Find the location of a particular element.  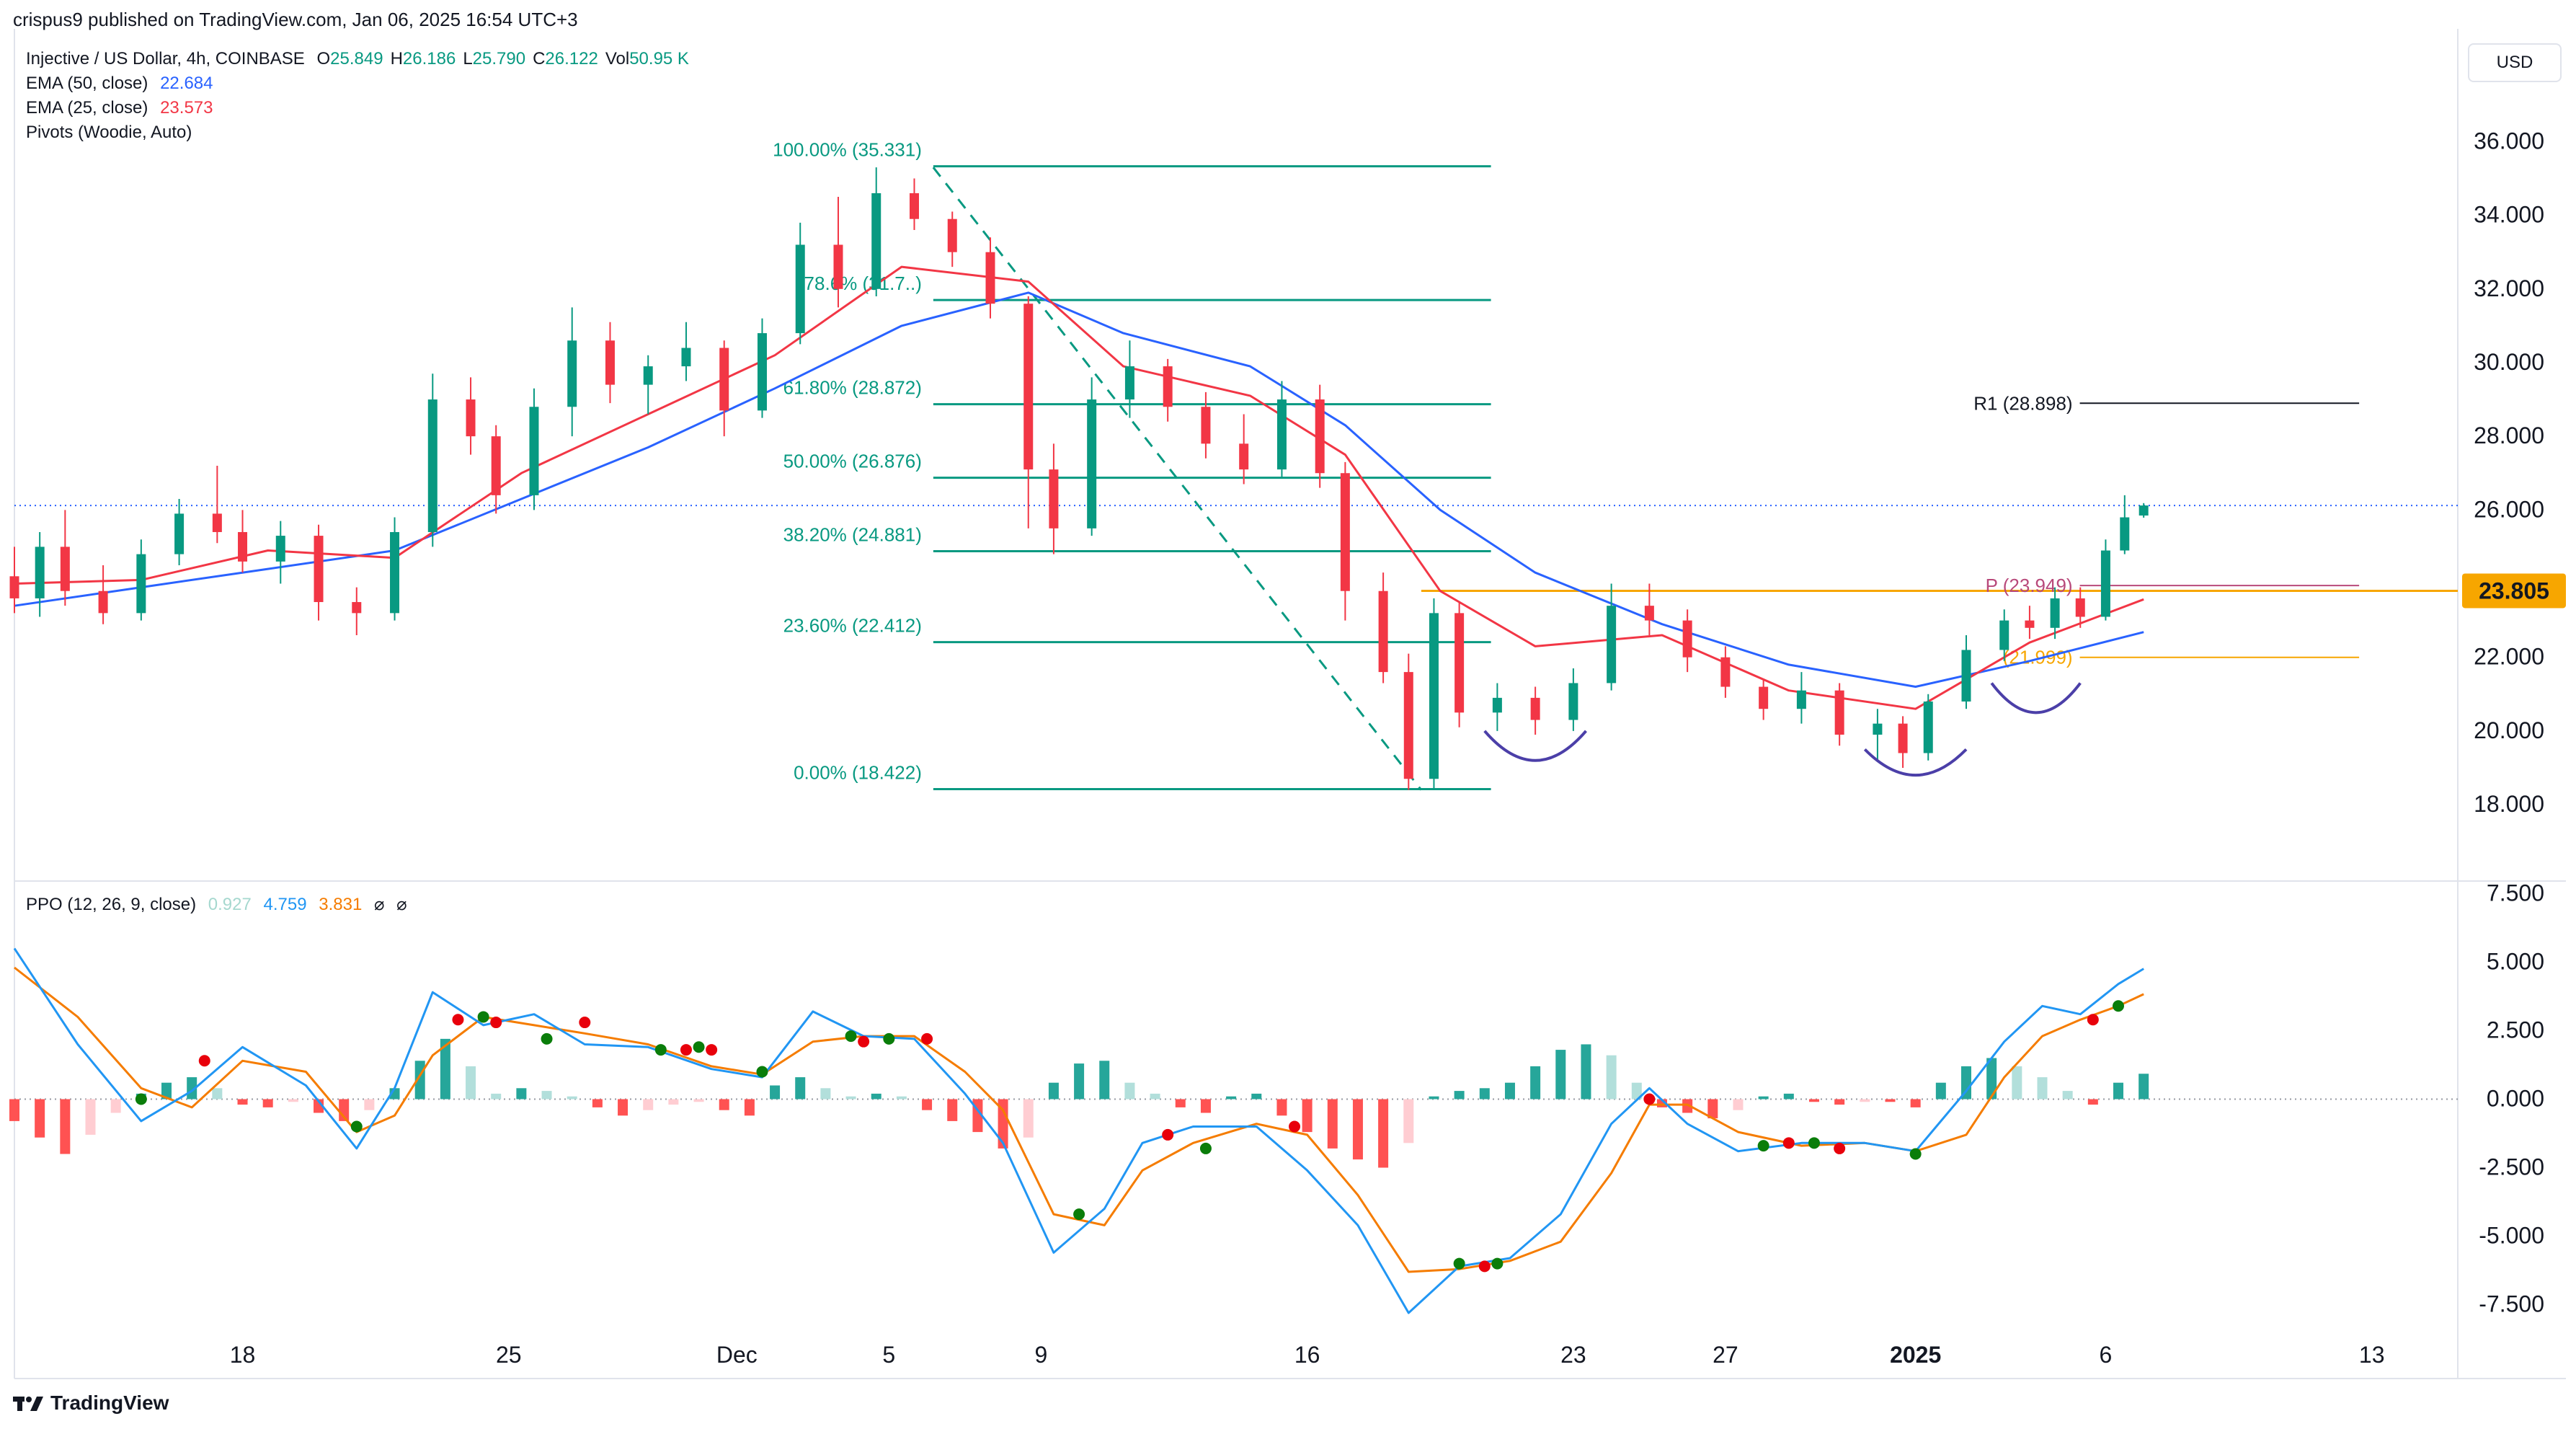

hidden-symbol-icon: ⌀ is located at coordinates (379, 905).